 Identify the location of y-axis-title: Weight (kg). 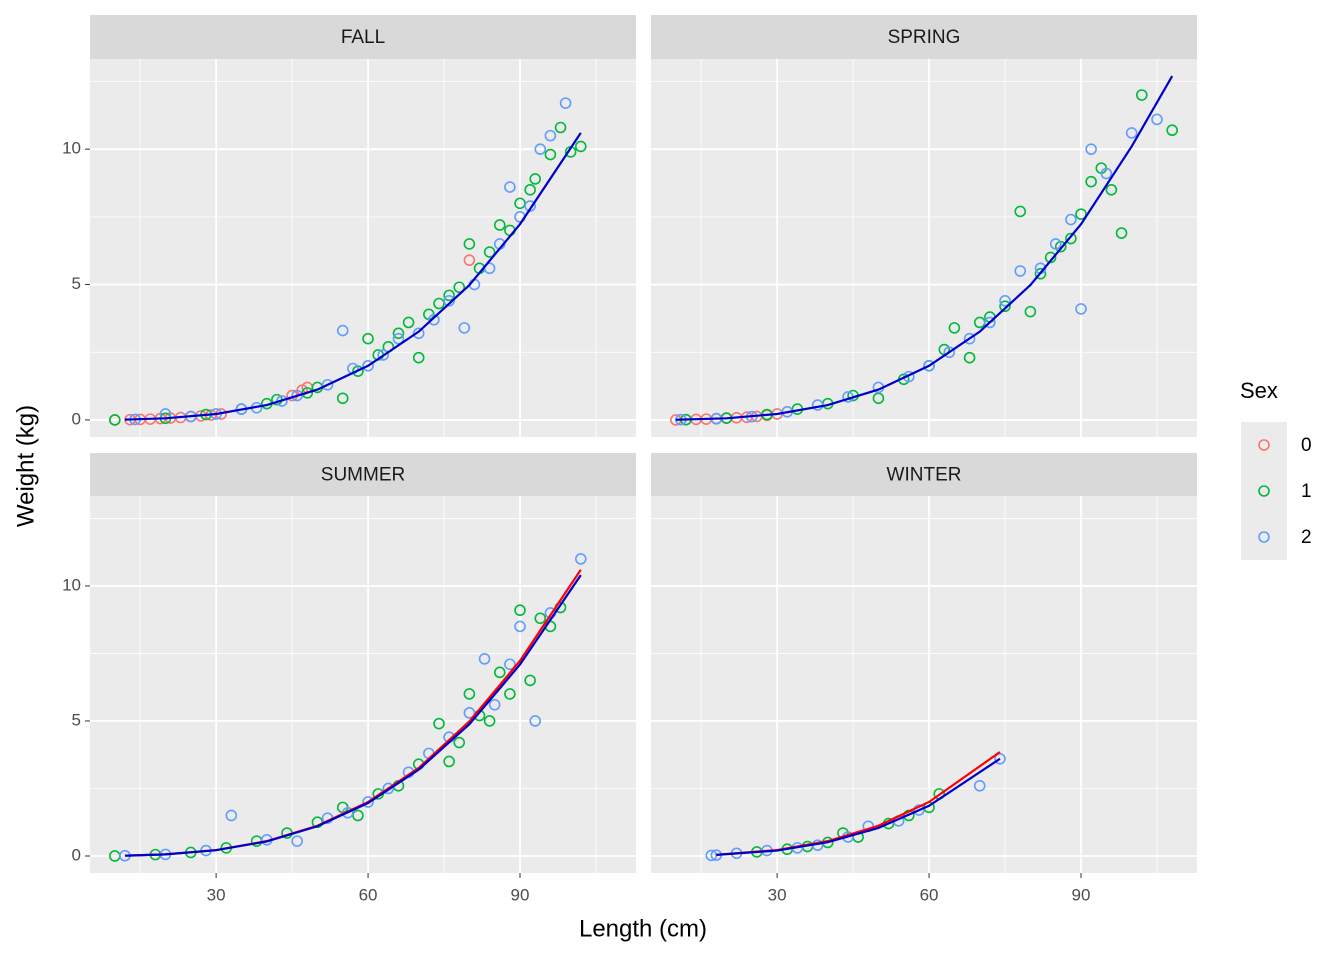
(25, 466).